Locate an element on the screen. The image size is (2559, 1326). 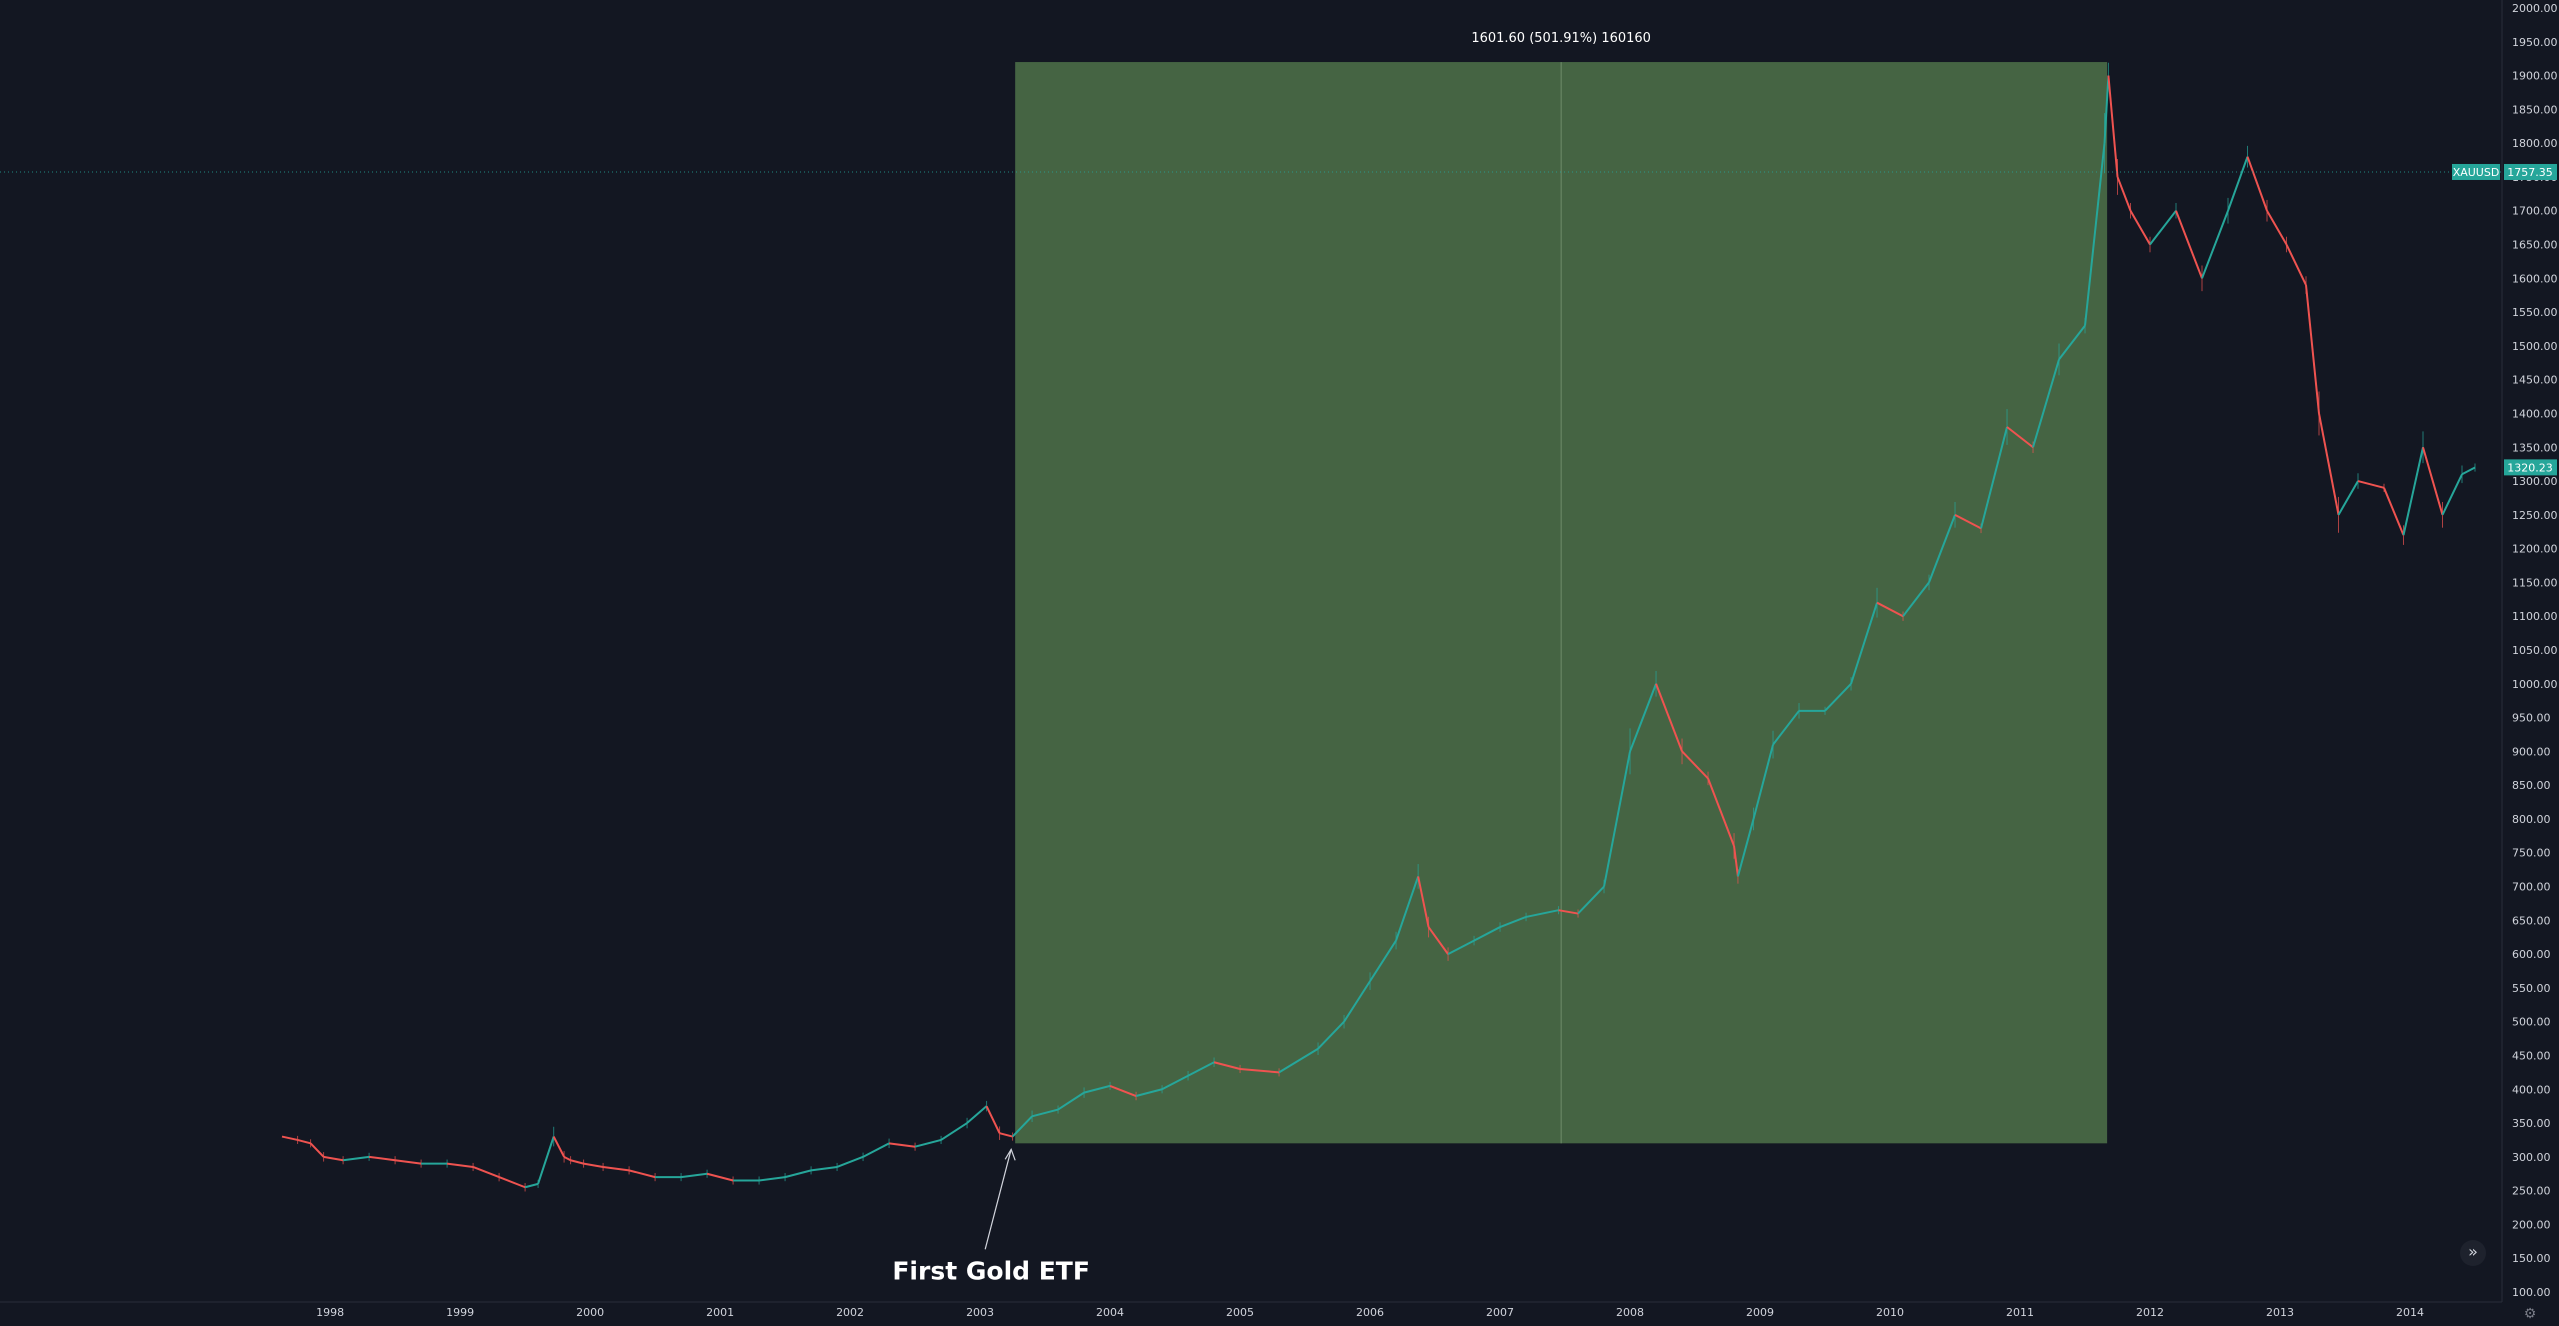
y-tick-label: 1300.00 is located at coordinates (2535, 481).